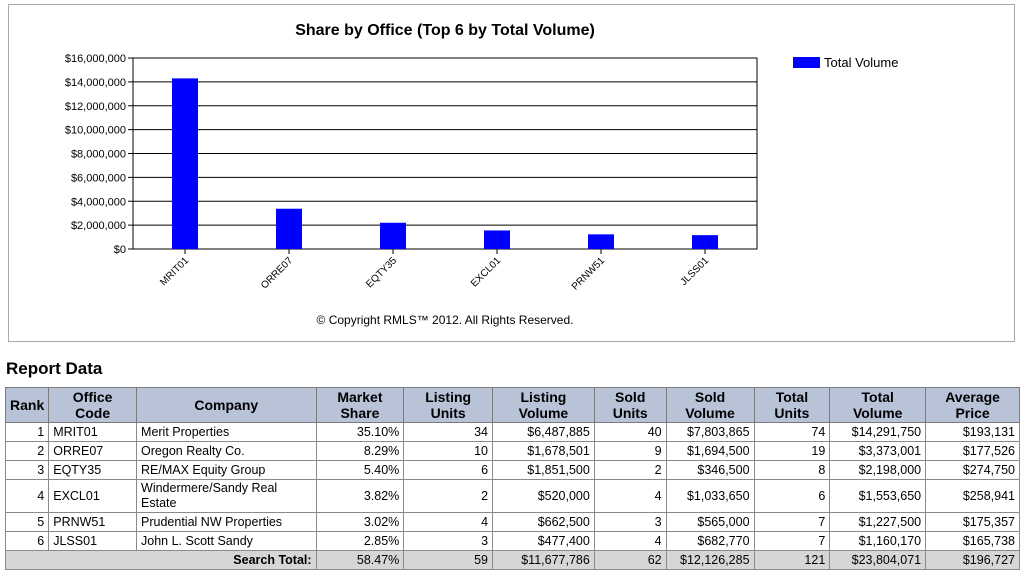 The width and height of the screenshot is (1029, 583). I want to click on cell-office-code: MRIT01, so click(93, 432).